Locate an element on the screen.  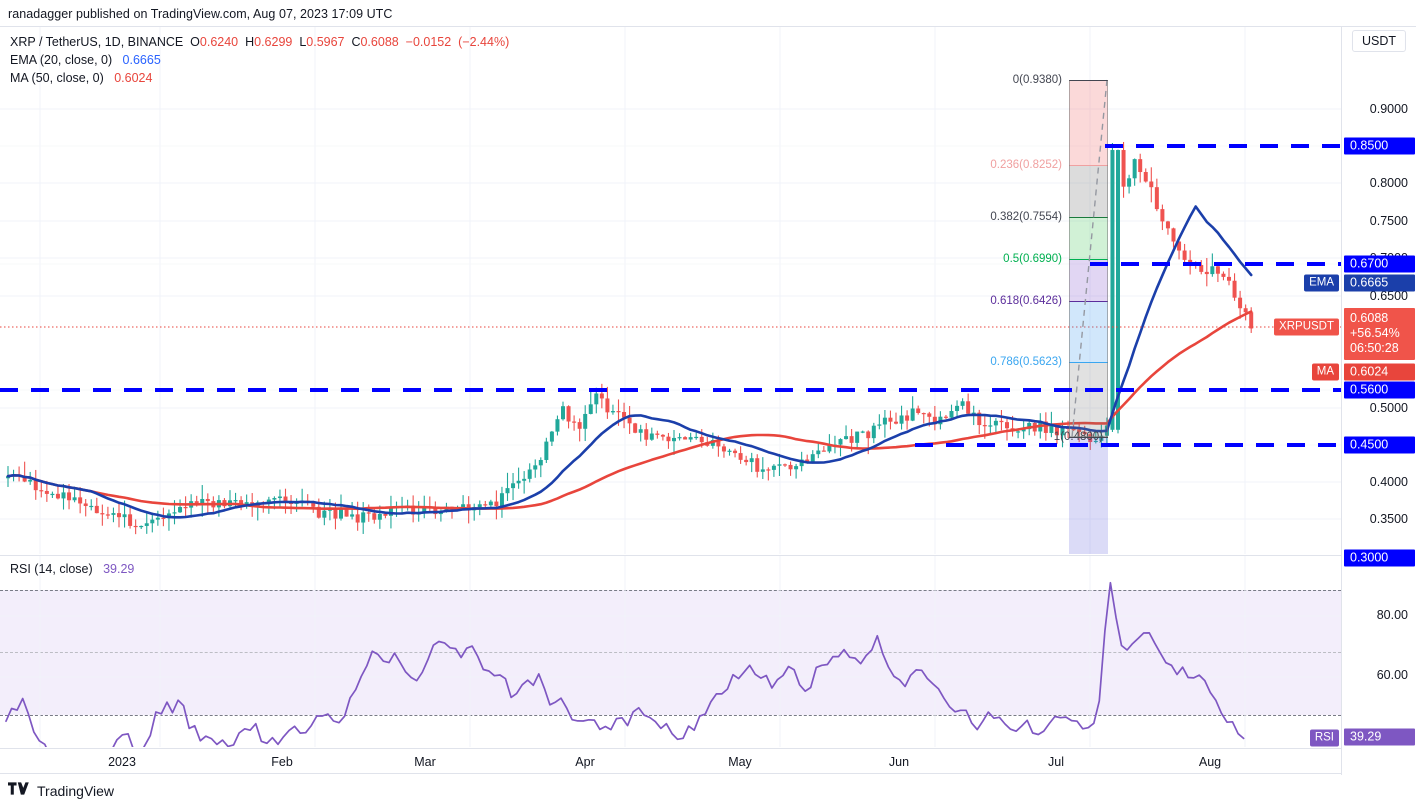
tv-logo-glyph is located at coordinates (18, 788).